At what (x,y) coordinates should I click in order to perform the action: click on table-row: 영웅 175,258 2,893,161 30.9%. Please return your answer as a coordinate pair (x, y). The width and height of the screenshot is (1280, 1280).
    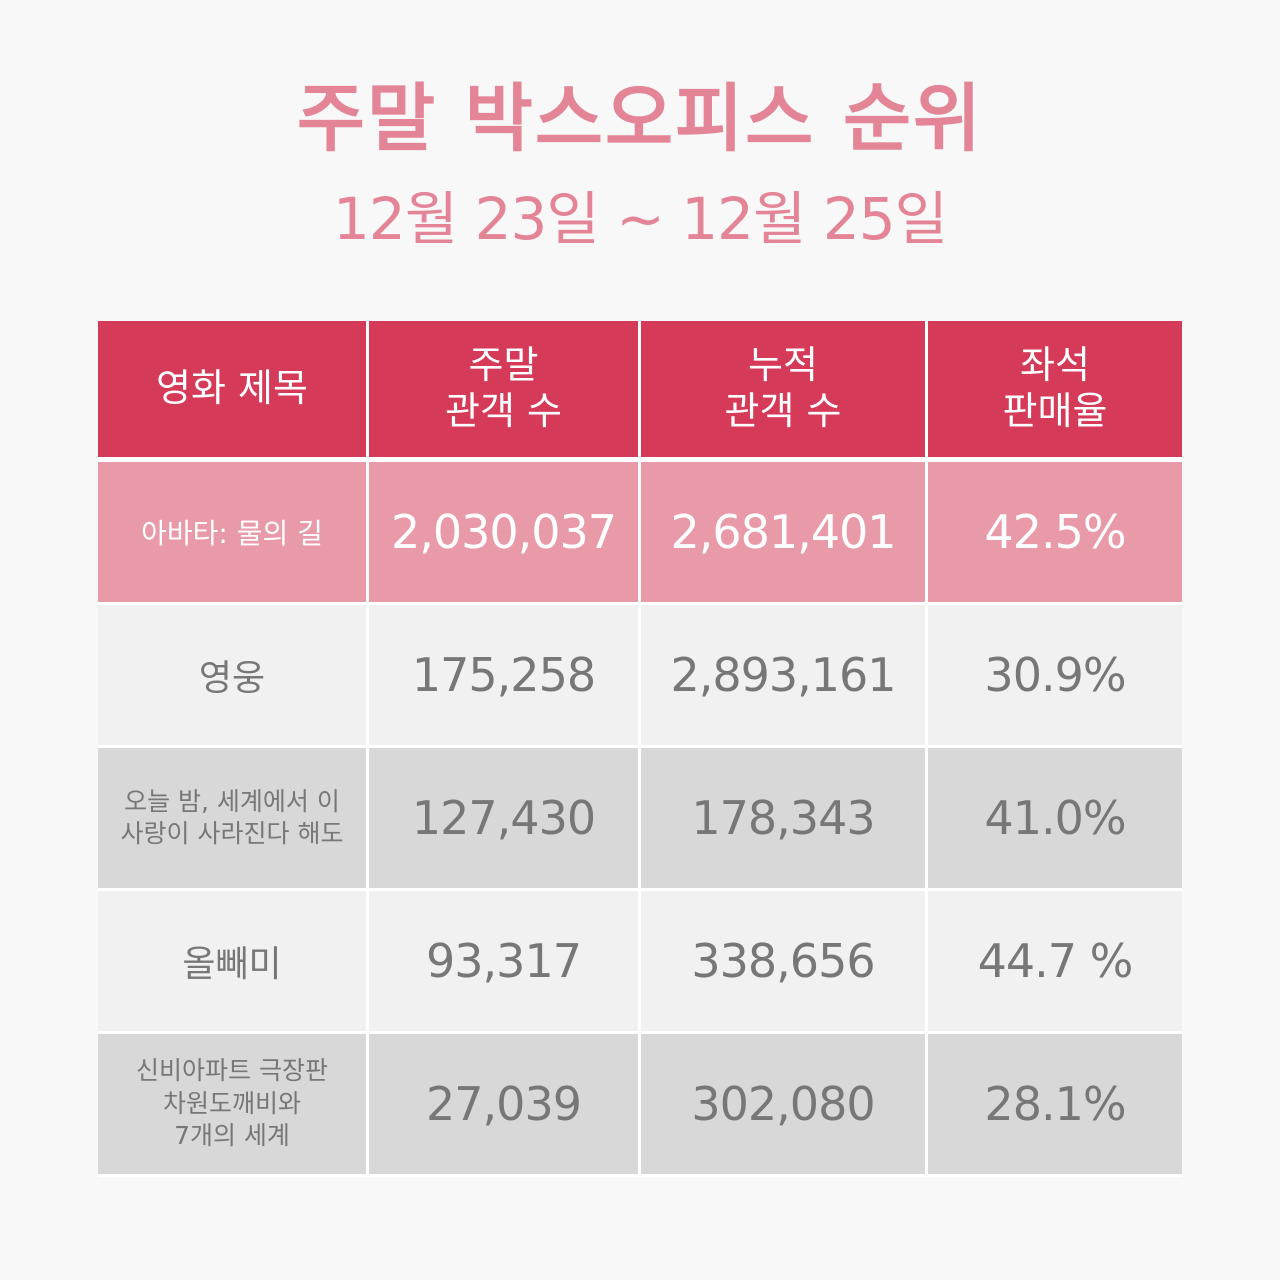
    Looking at the image, I should click on (640, 676).